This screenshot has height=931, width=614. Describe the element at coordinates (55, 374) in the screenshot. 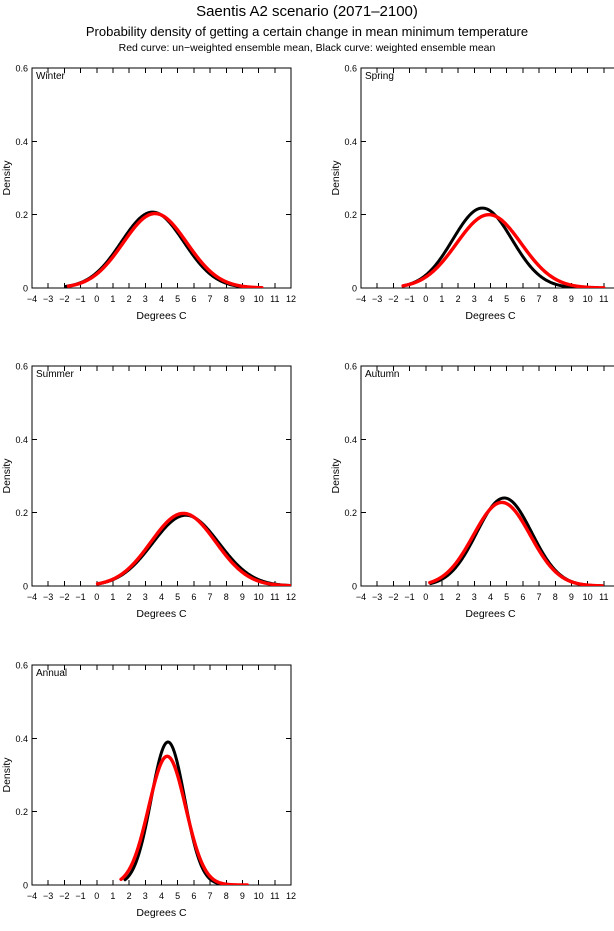

I see `panel-title-label: Summer` at that location.